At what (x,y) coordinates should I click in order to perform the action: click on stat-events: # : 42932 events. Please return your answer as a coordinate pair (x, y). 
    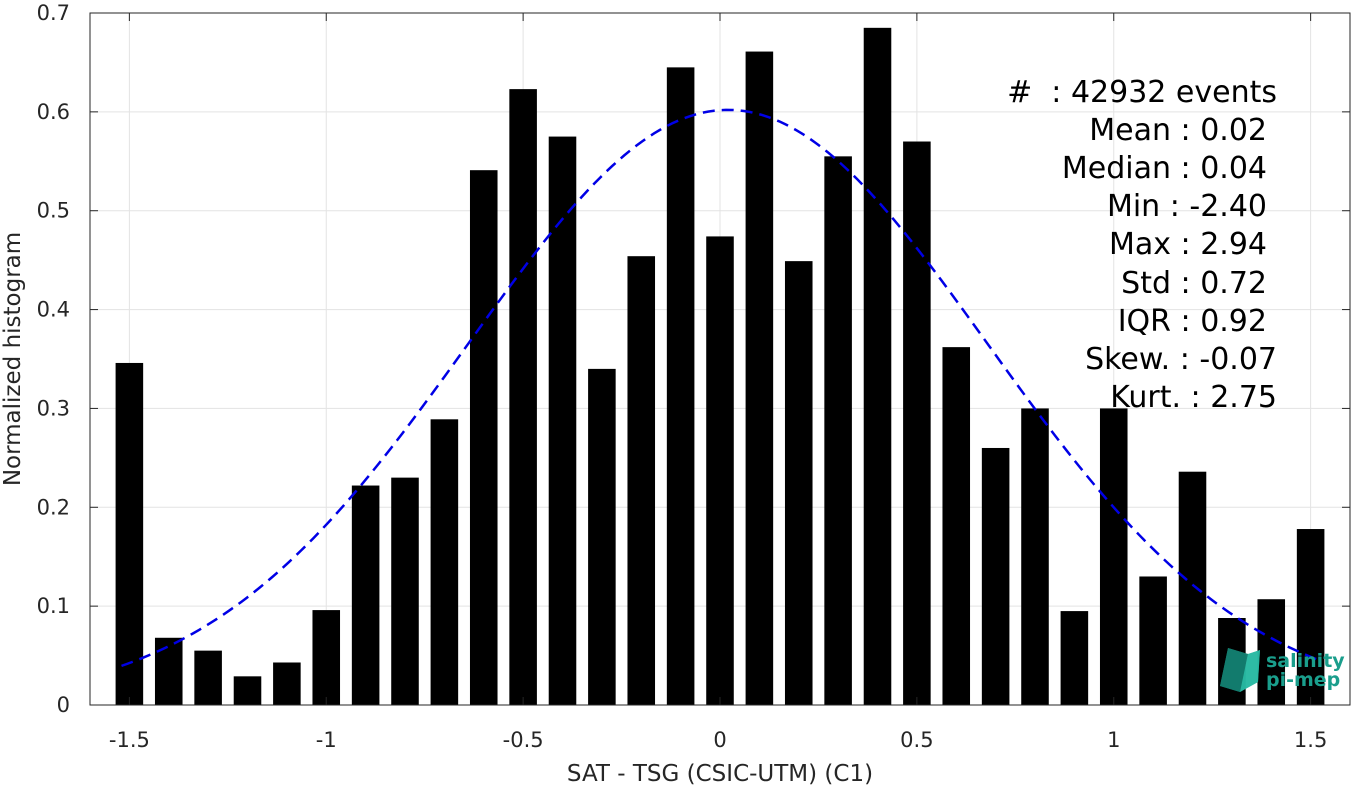
    Looking at the image, I should click on (1142, 92).